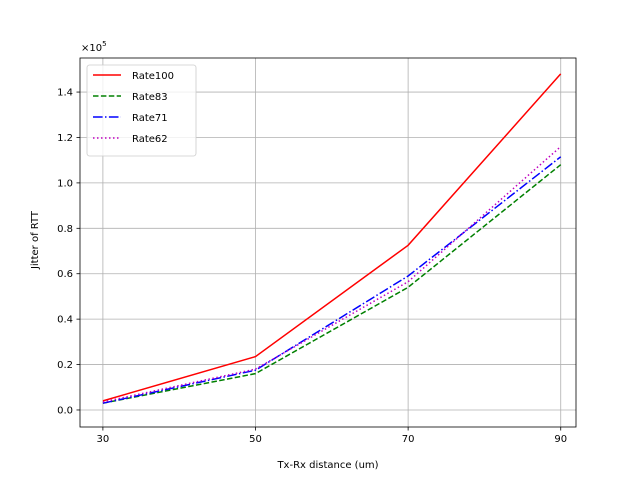 The width and height of the screenshot is (640, 480). What do you see at coordinates (65, 138) in the screenshot?
I see `y-tick-label: 1.2` at bounding box center [65, 138].